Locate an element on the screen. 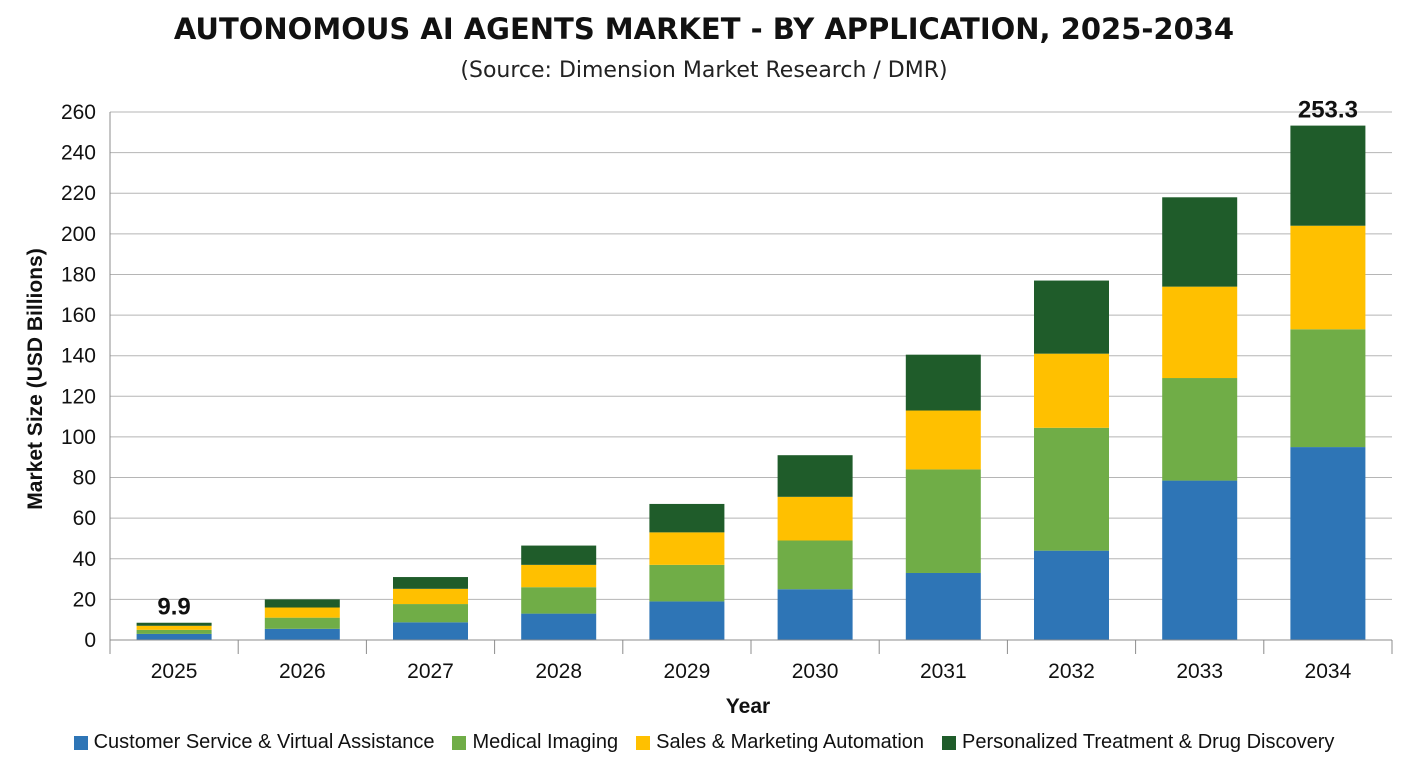 The image size is (1408, 768). y-tick-label: 200 is located at coordinates (78, 234).